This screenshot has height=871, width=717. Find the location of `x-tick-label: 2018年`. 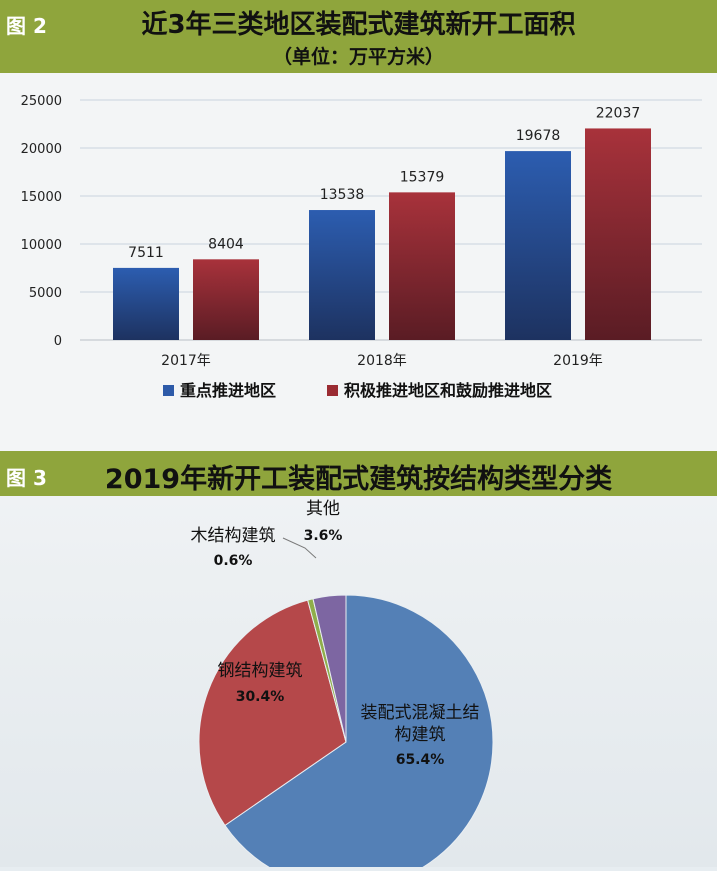

x-tick-label: 2018年 is located at coordinates (382, 361).